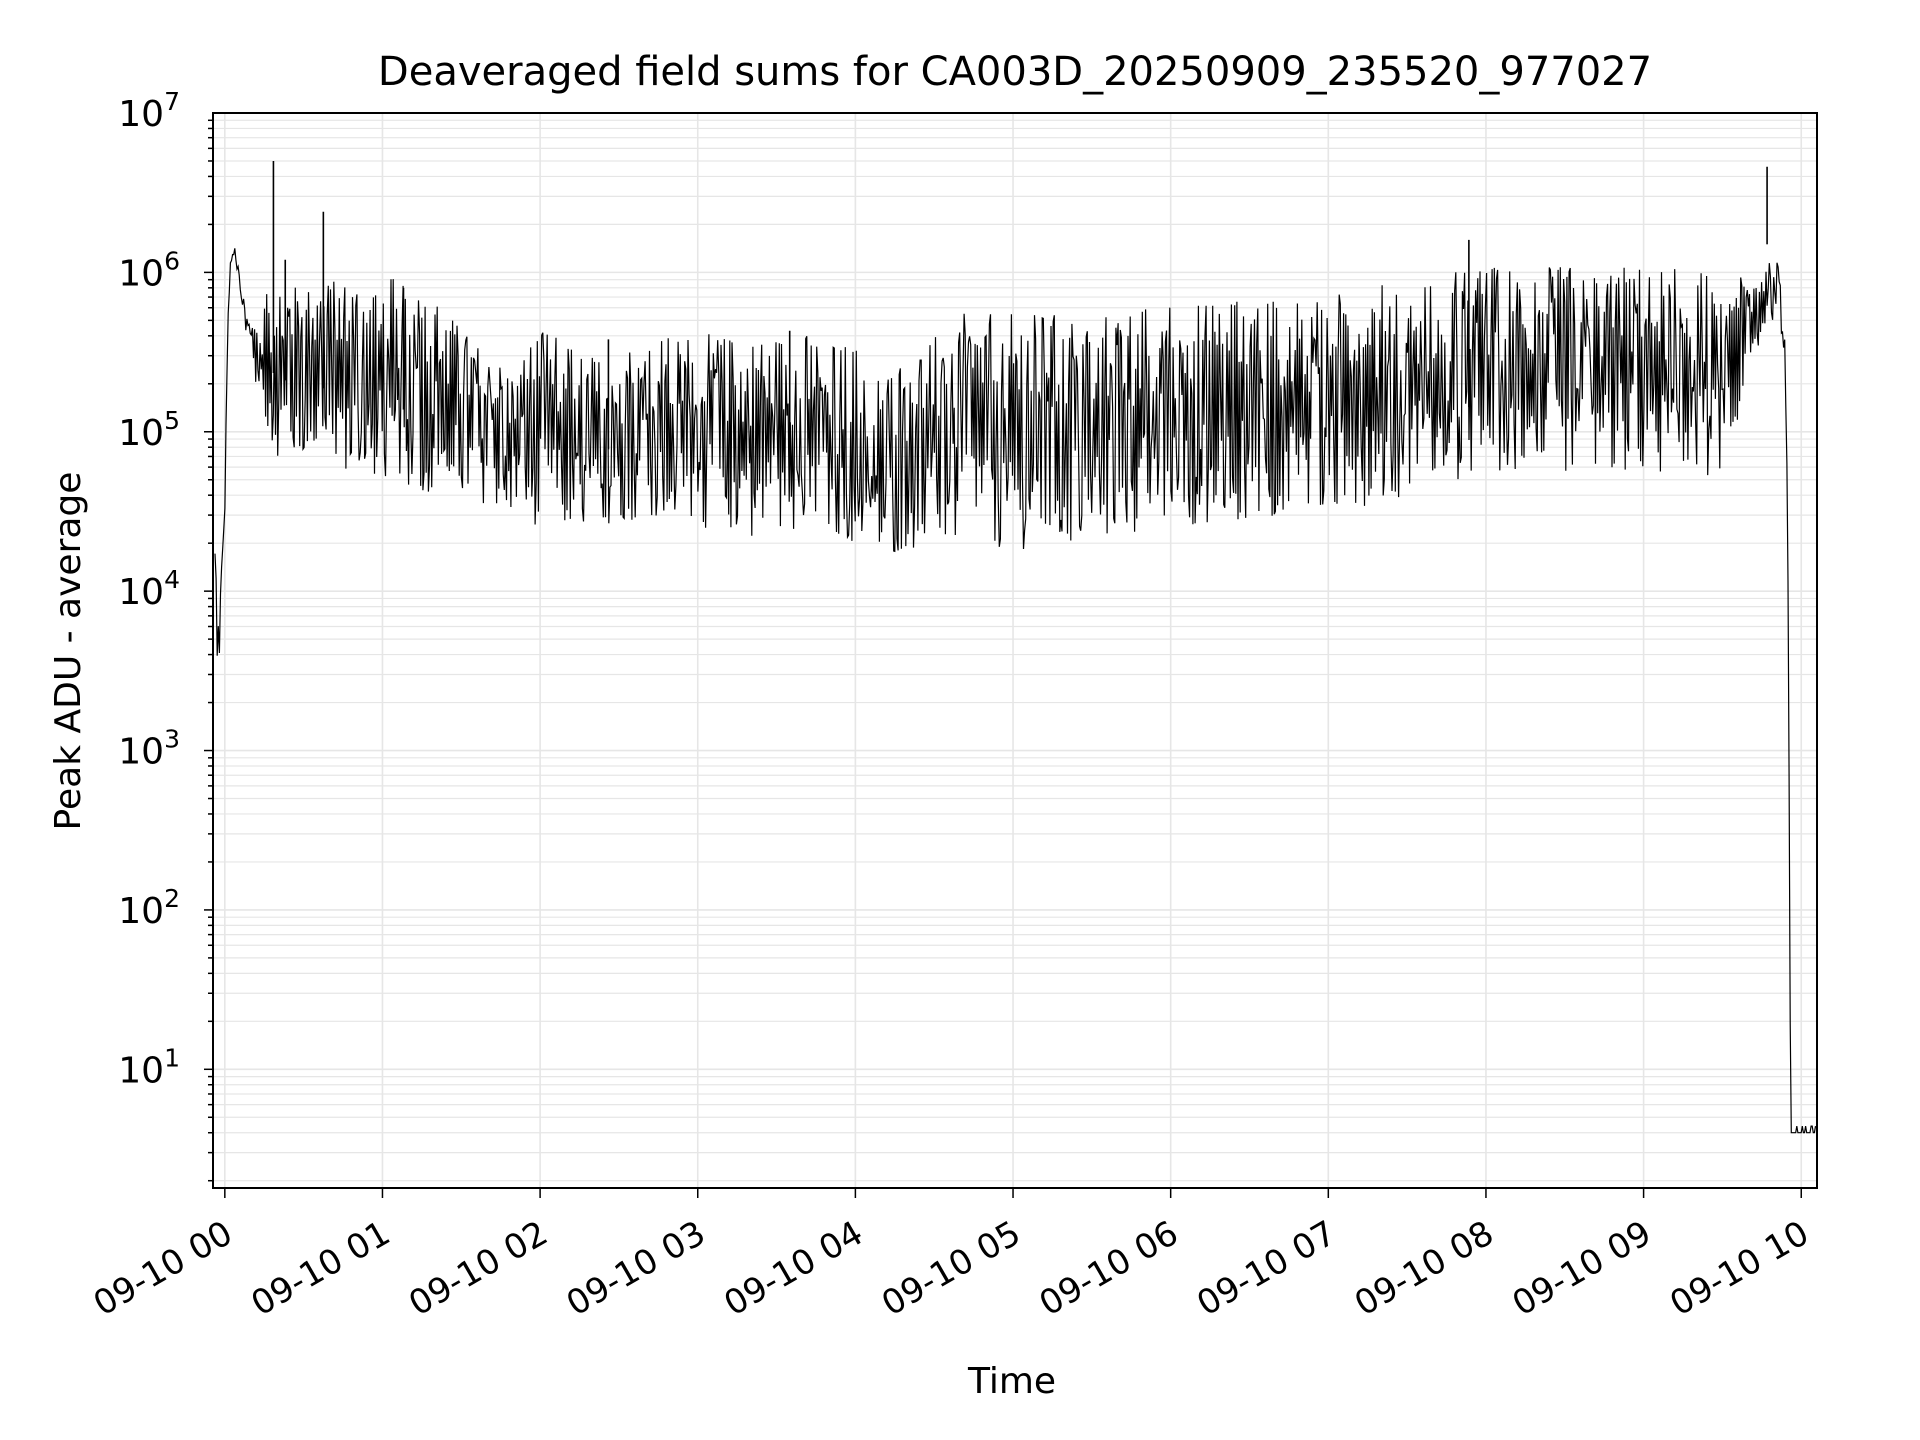 Image resolution: width=1920 pixels, height=1440 pixels. What do you see at coordinates (1011, 1381) in the screenshot?
I see `x-axis-label: Time` at bounding box center [1011, 1381].